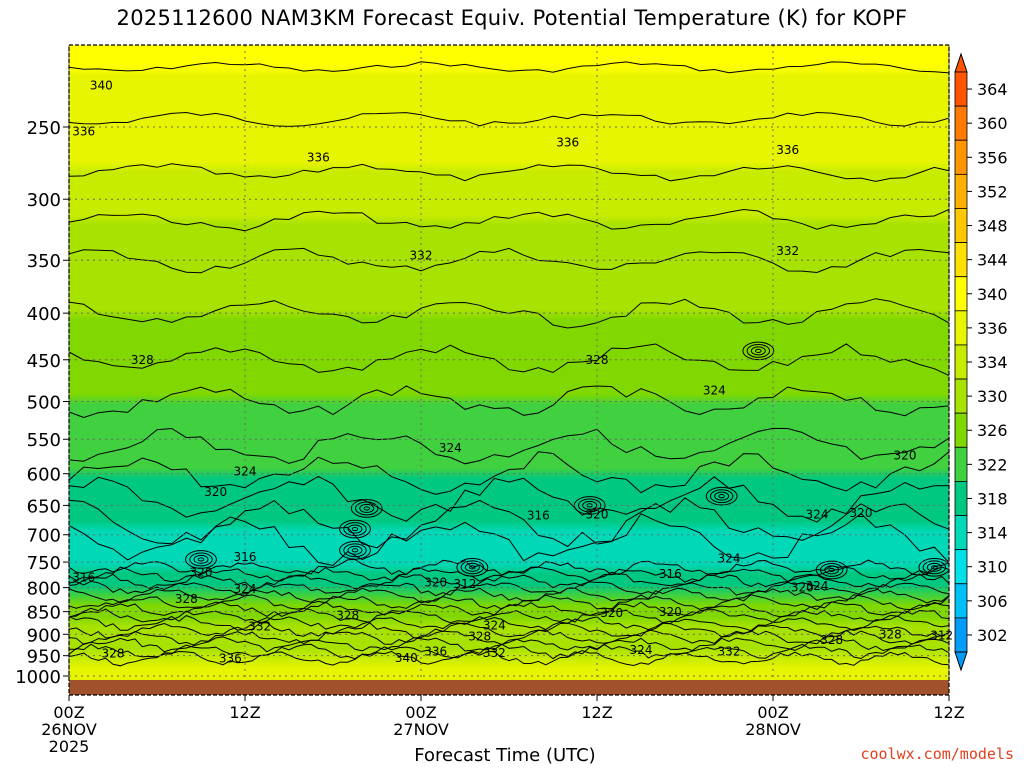 The width and height of the screenshot is (1024, 768). I want to click on y-tick-label: 750, so click(44, 563).